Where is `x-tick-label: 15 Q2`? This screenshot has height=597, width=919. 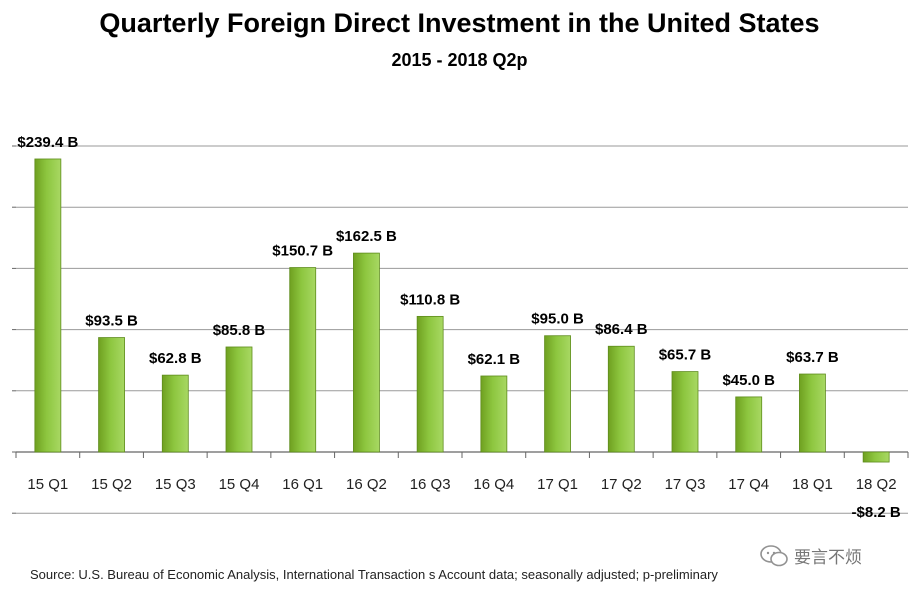
x-tick-label: 15 Q2 is located at coordinates (111, 484).